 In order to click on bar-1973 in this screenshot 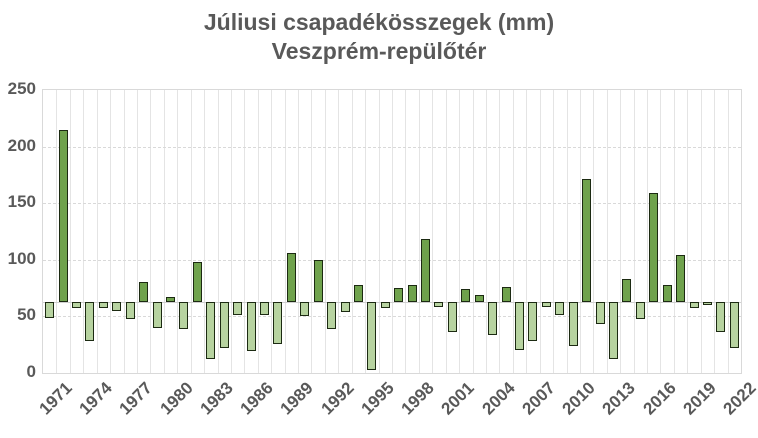, I will do `click(77, 305)`.